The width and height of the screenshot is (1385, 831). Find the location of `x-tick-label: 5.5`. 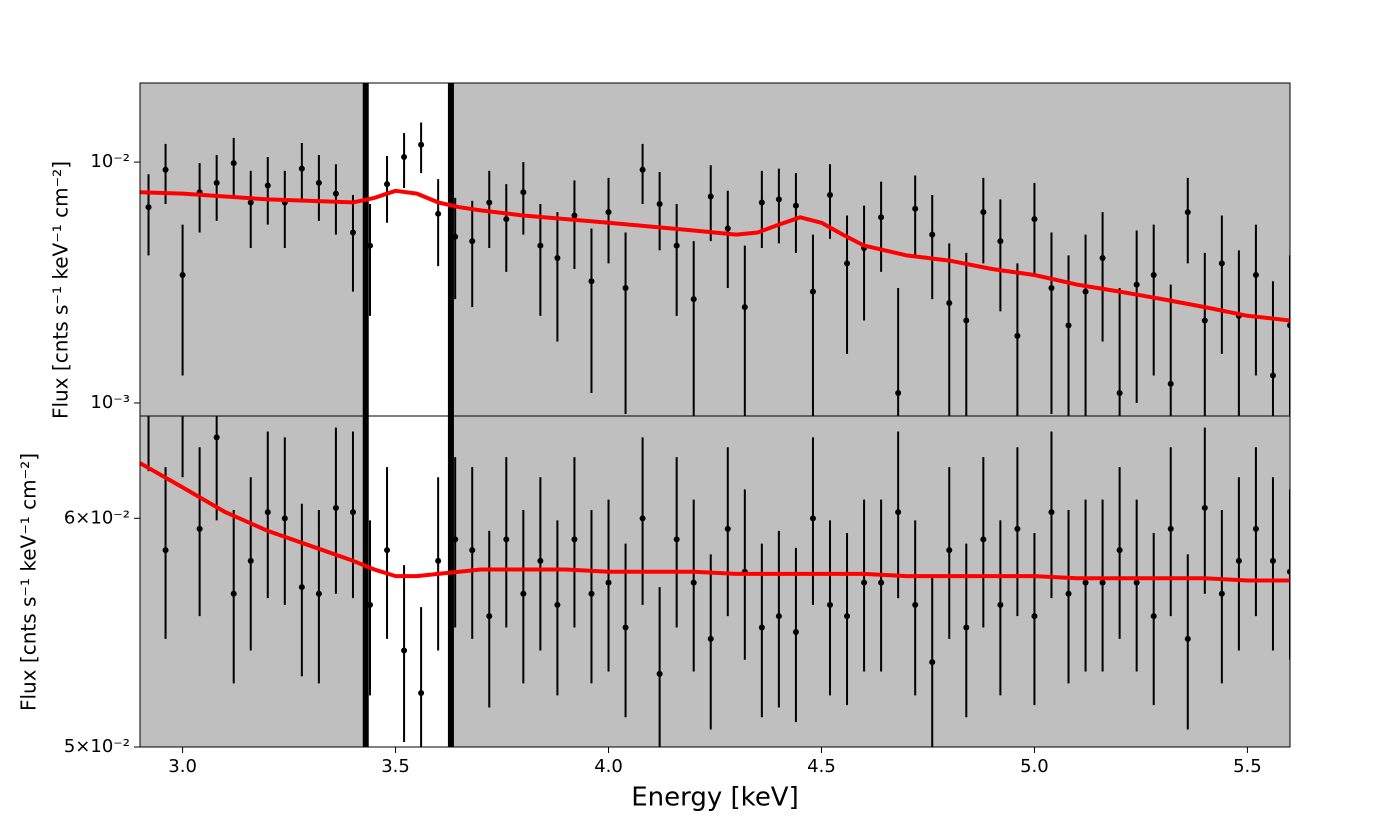

x-tick-label: 5.5 is located at coordinates (1247, 766).